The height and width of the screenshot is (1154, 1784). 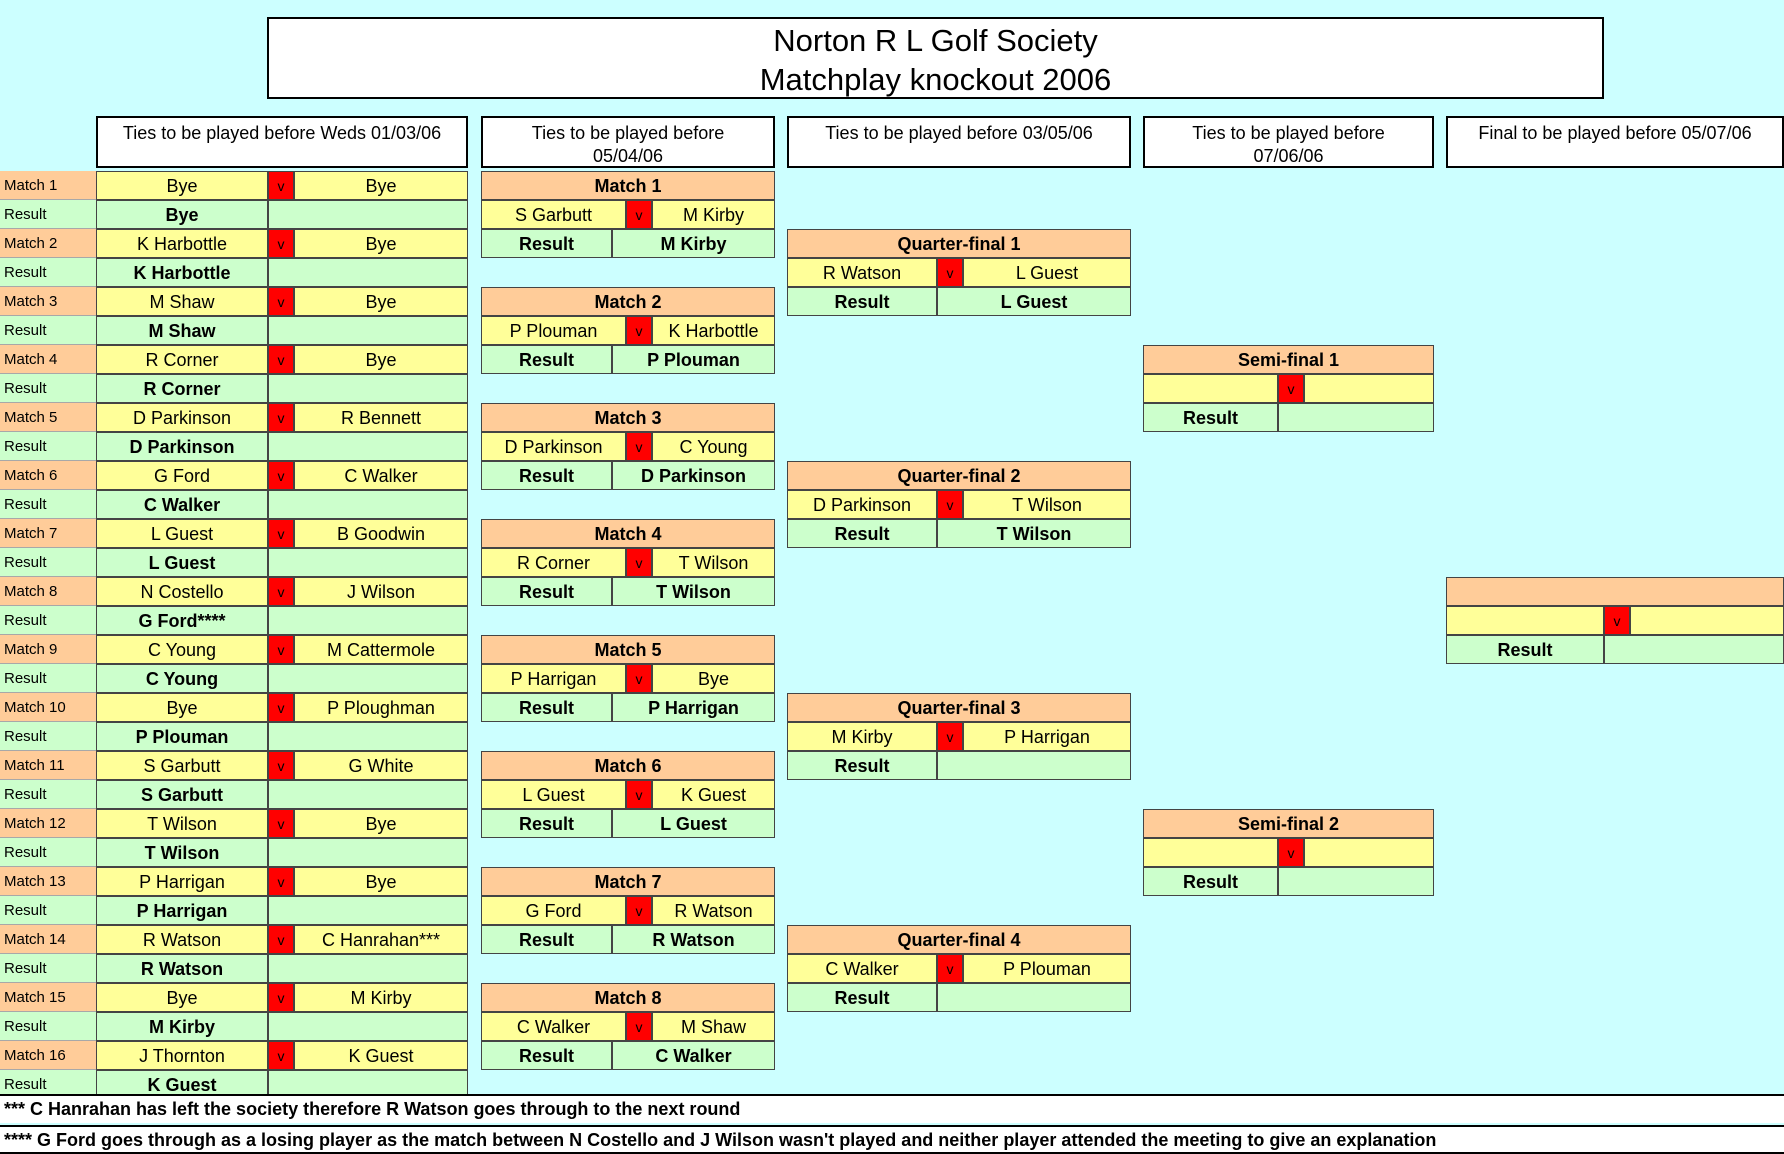 What do you see at coordinates (713, 214) in the screenshot?
I see `player-2: M Kirby` at bounding box center [713, 214].